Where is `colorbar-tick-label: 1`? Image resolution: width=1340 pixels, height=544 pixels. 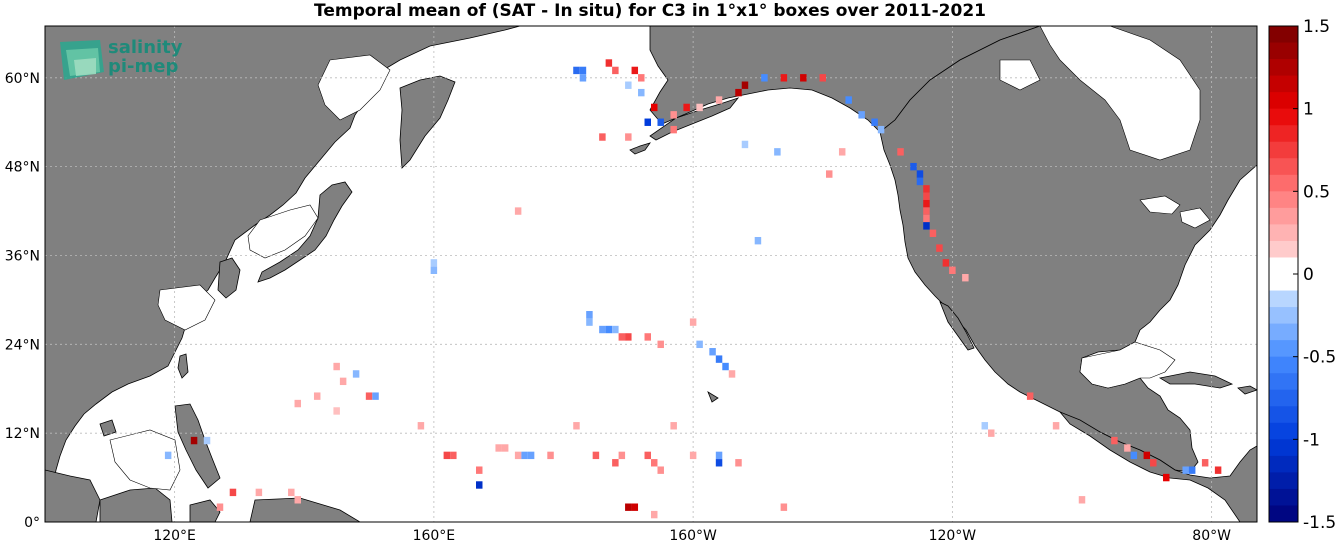 colorbar-tick-label: 1 is located at coordinates (1308, 110).